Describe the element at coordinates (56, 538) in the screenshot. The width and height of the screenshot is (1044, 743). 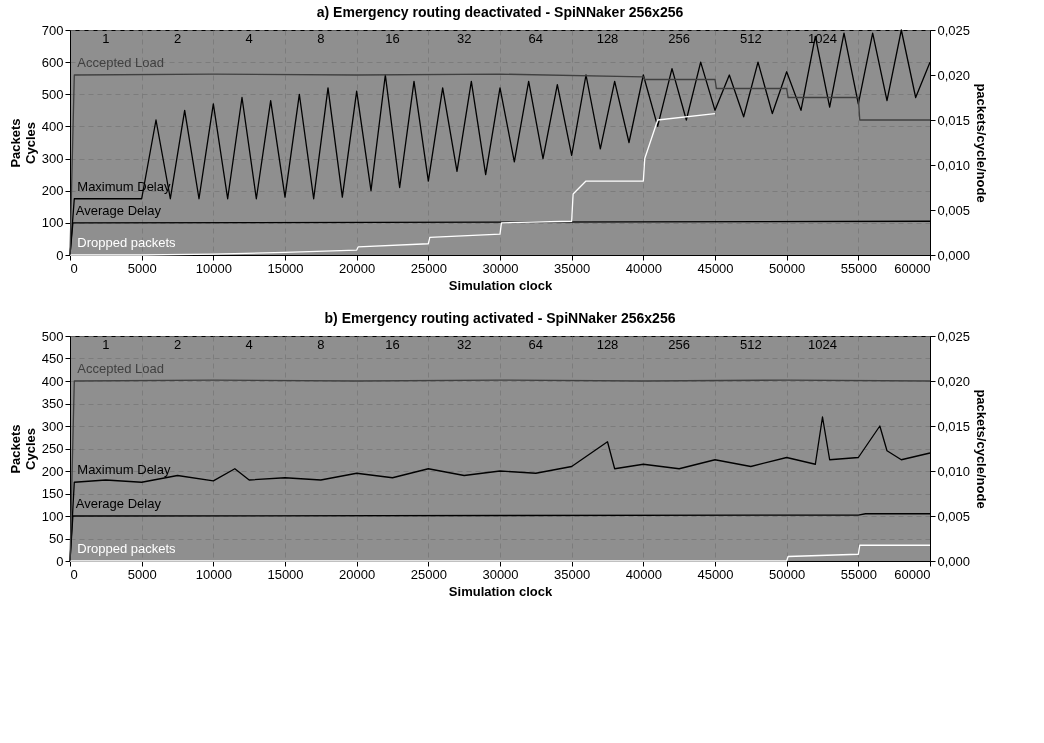
I see `y-tick-label: 50` at that location.